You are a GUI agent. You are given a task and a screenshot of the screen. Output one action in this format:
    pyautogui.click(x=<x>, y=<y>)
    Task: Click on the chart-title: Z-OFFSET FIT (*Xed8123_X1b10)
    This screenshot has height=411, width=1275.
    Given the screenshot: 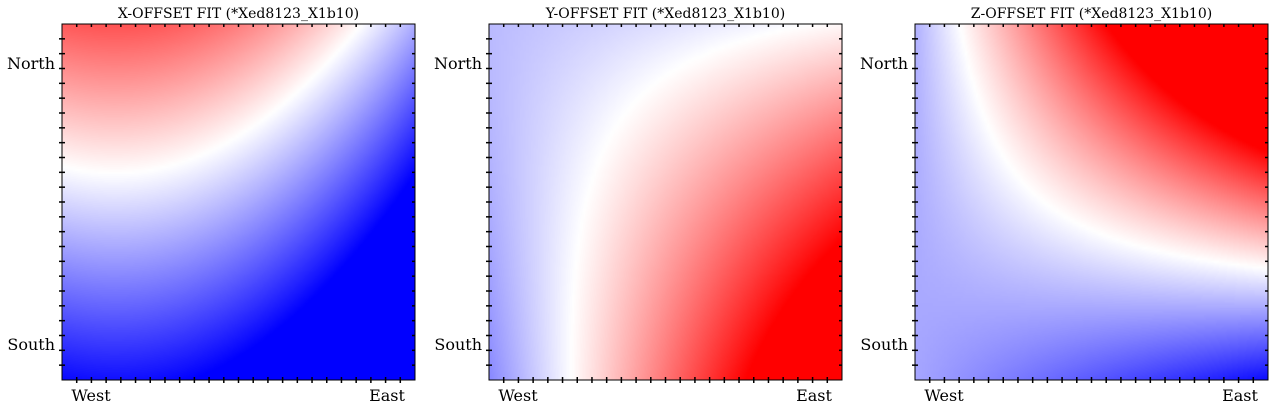 What is the action you would take?
    pyautogui.click(x=1091, y=14)
    